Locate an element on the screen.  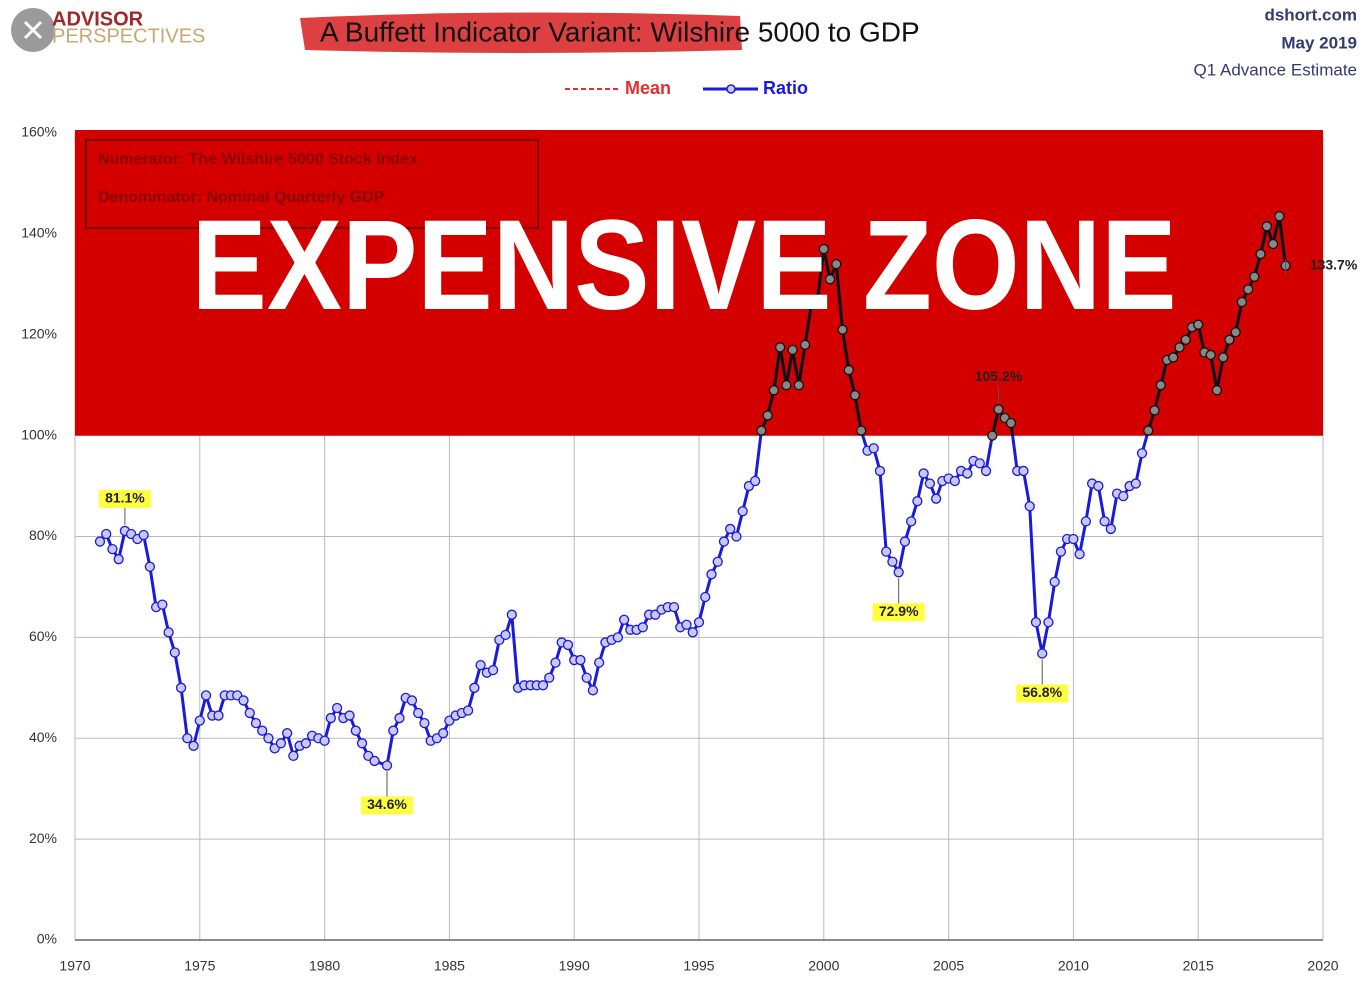
x-tick-label: 1985 is located at coordinates (449, 966).